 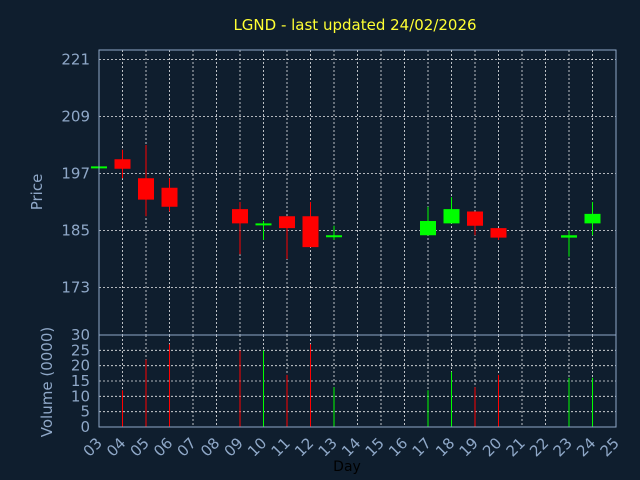 I want to click on volume-axis-label: Volume (0000), so click(x=47, y=382).